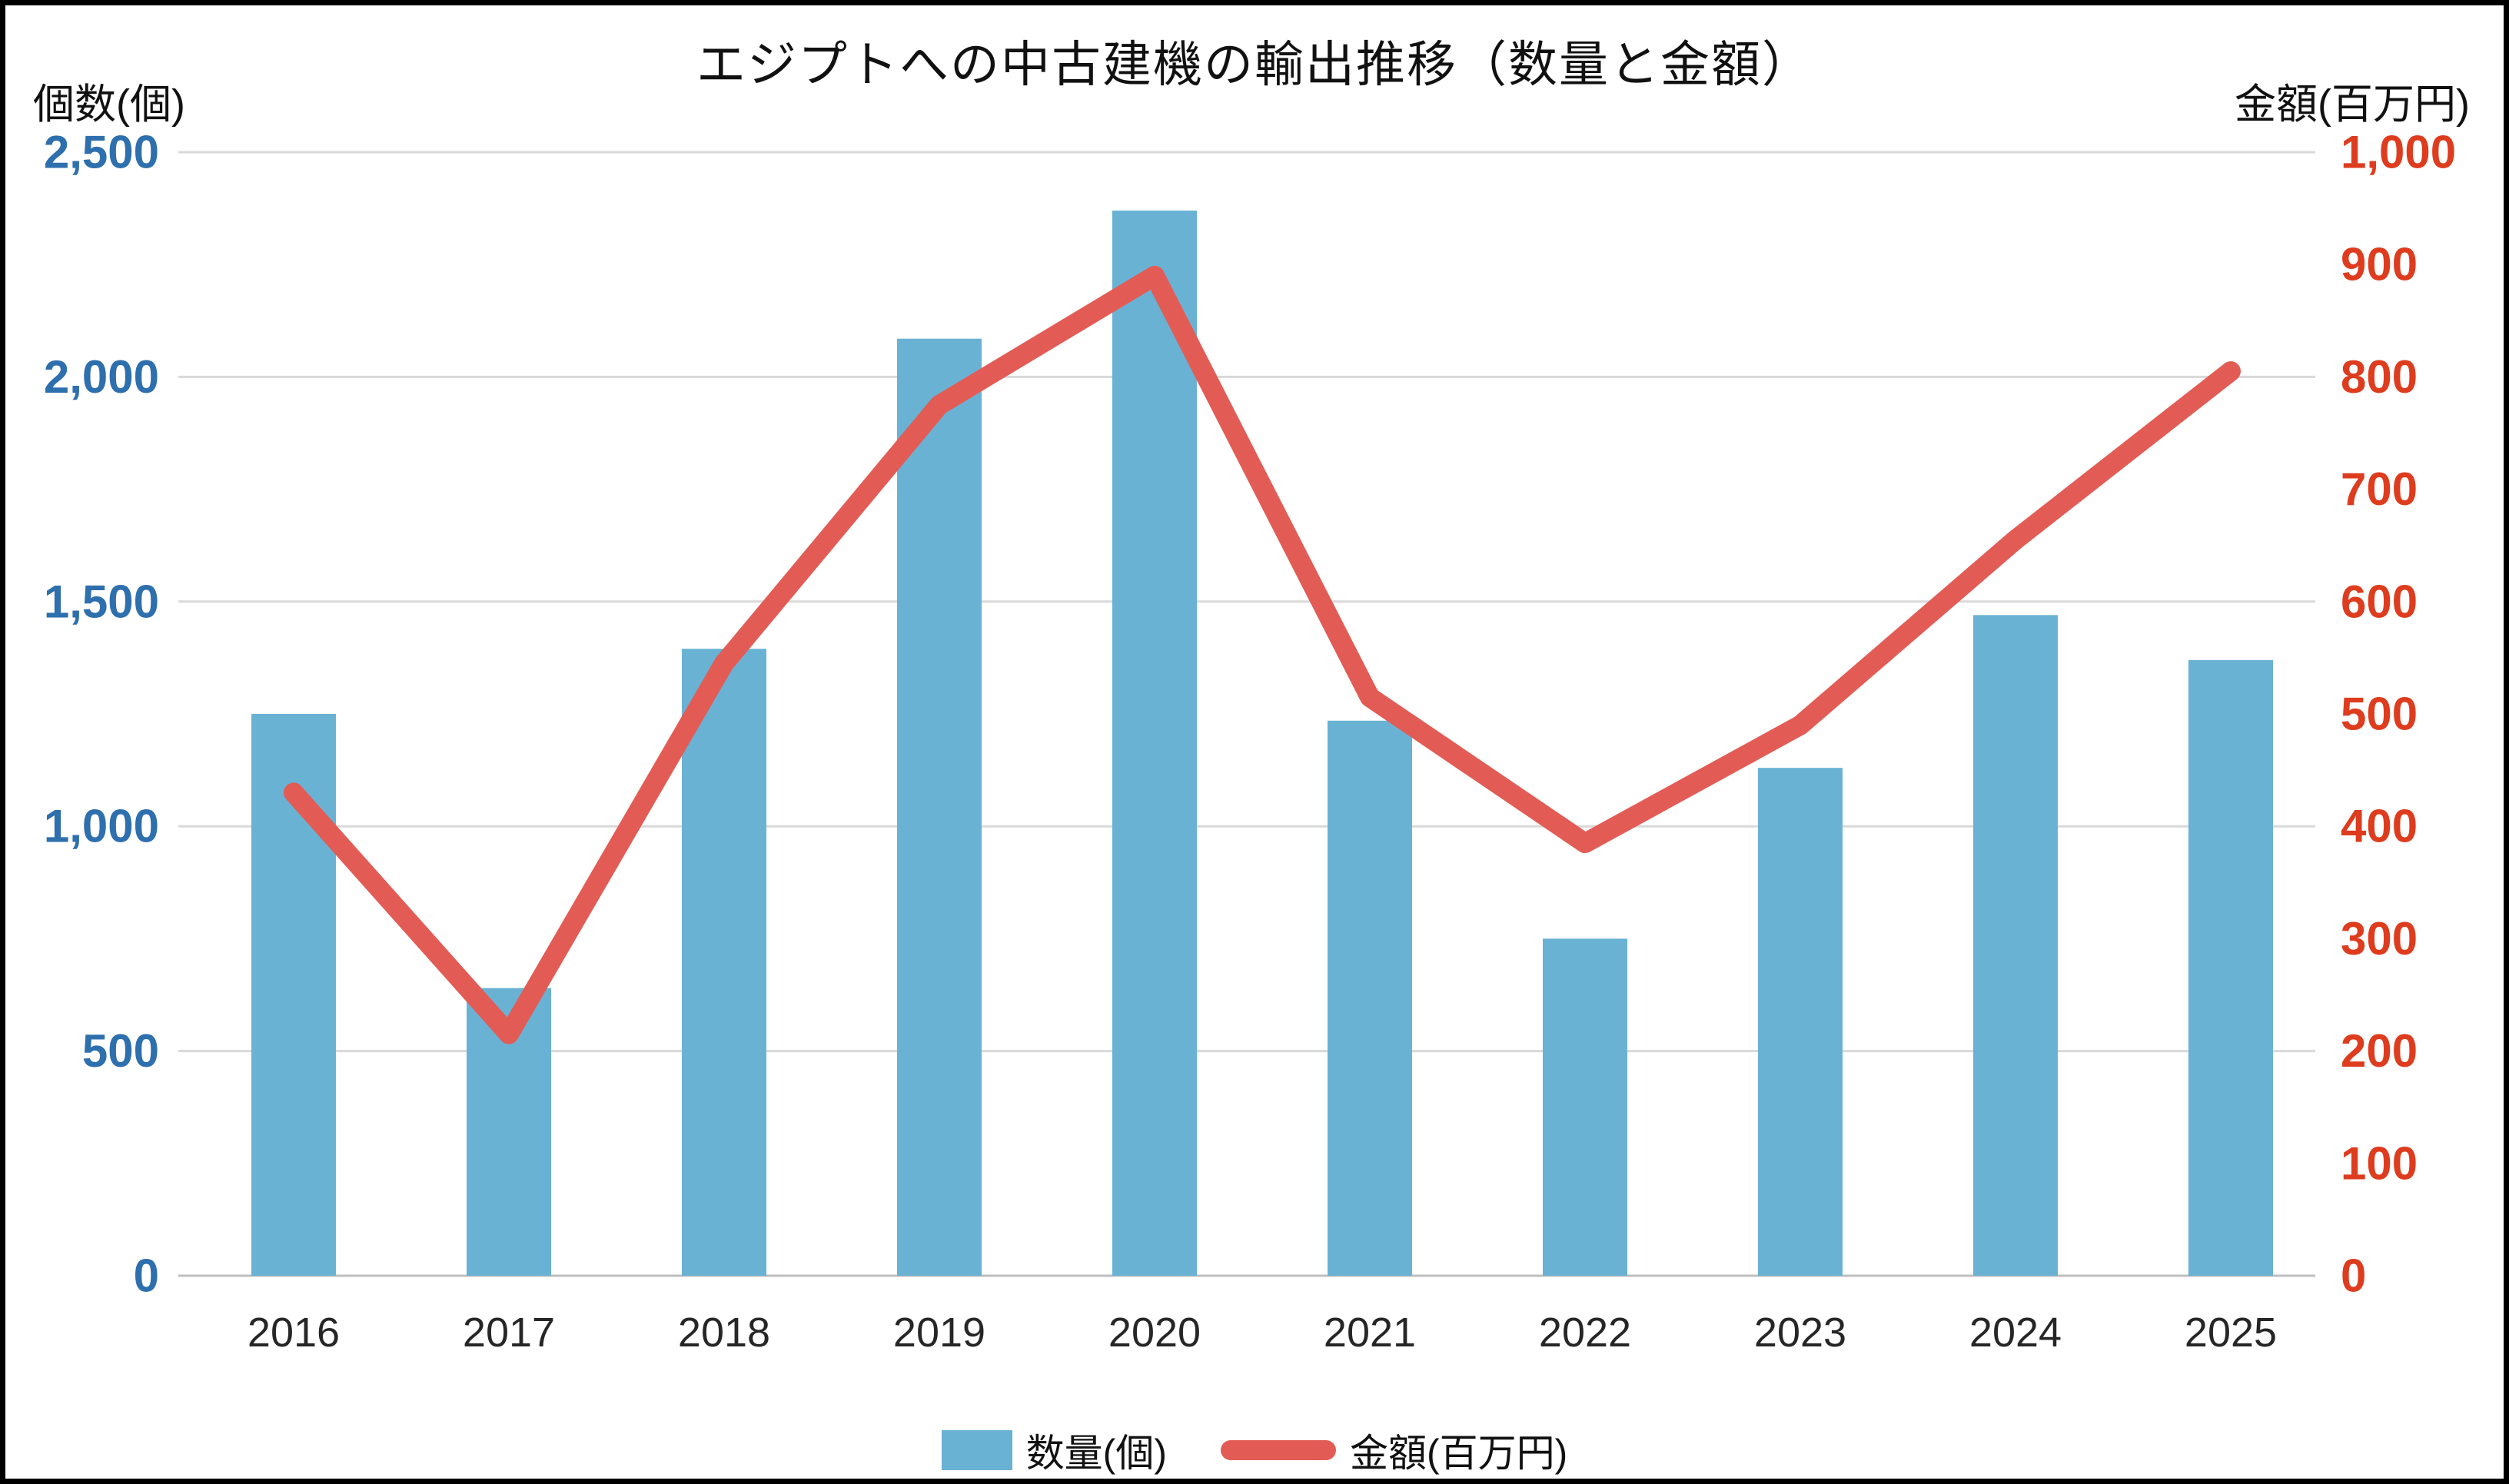 This screenshot has width=2509, height=1484. I want to click on x-label-2022: 2022, so click(1585, 1333).